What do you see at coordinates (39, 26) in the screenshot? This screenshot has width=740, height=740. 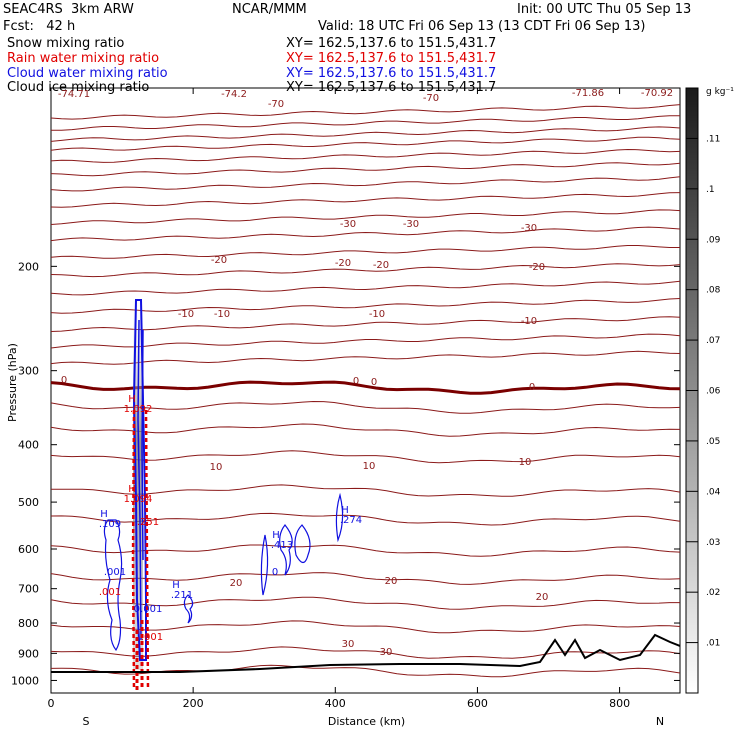 I see `forecast-hour: Fcst: 42 h` at bounding box center [39, 26].